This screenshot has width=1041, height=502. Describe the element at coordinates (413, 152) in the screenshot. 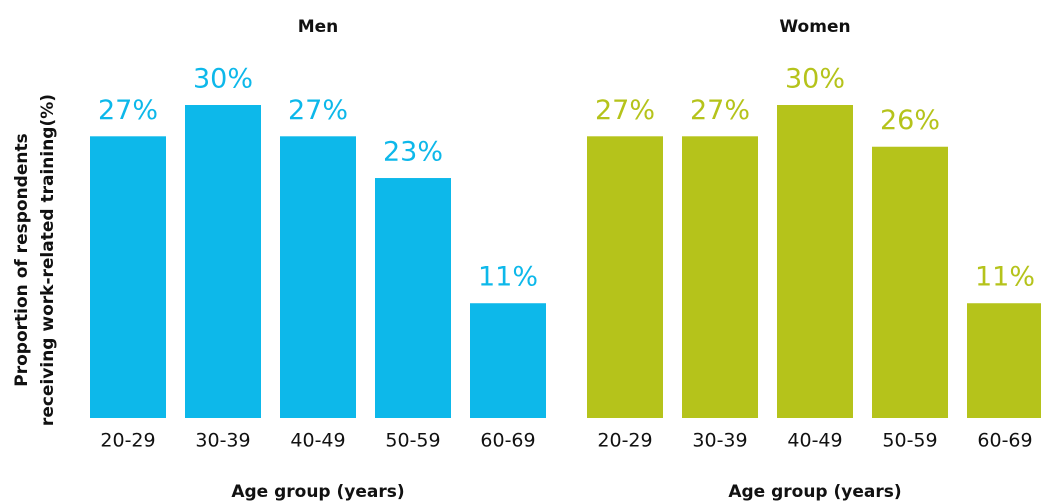

I see `value-label: 23%` at that location.